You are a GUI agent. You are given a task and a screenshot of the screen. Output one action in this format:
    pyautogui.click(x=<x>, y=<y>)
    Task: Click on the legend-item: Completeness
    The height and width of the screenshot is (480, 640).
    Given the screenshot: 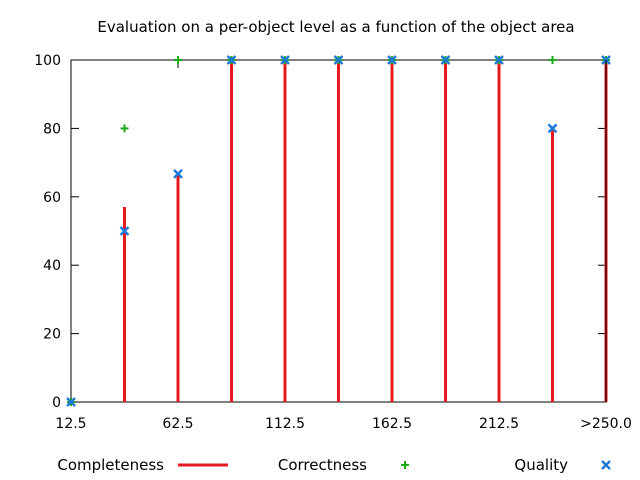 What is the action you would take?
    pyautogui.click(x=142, y=465)
    